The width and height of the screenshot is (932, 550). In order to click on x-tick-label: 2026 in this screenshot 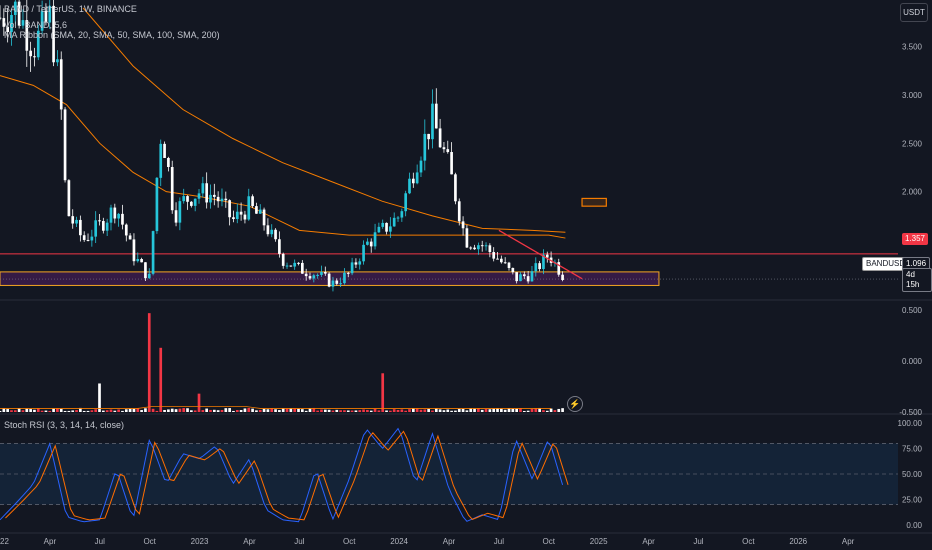, I will do `click(798, 541)`.